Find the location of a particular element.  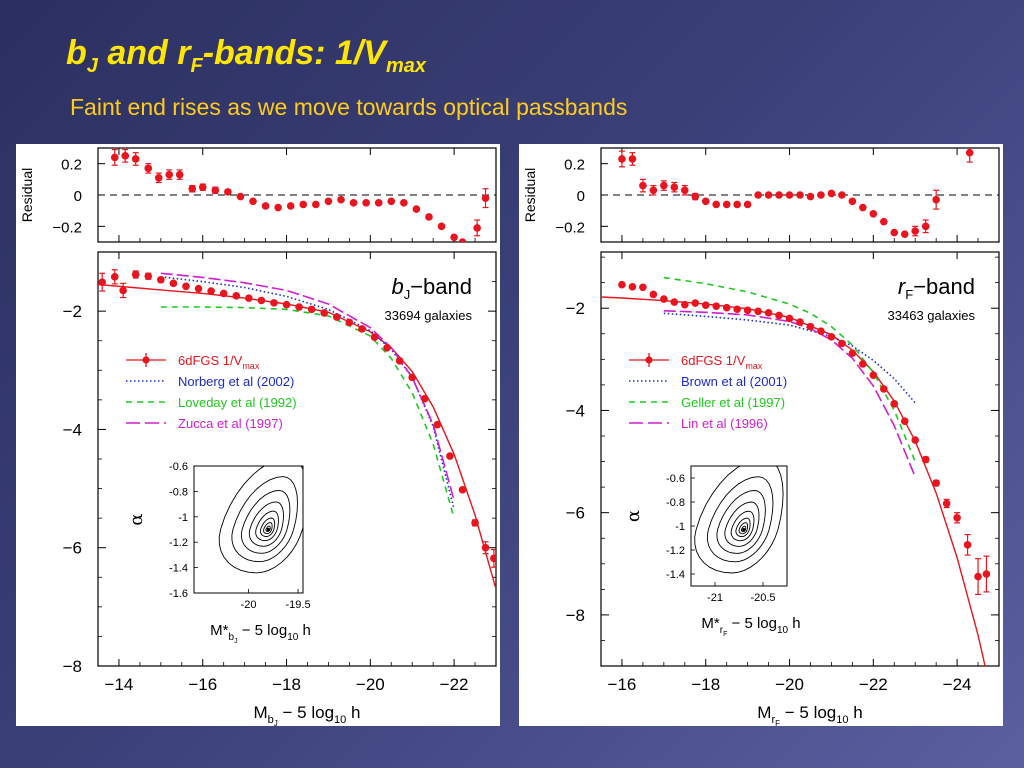

x-label-m: M is located at coordinates (764, 712).